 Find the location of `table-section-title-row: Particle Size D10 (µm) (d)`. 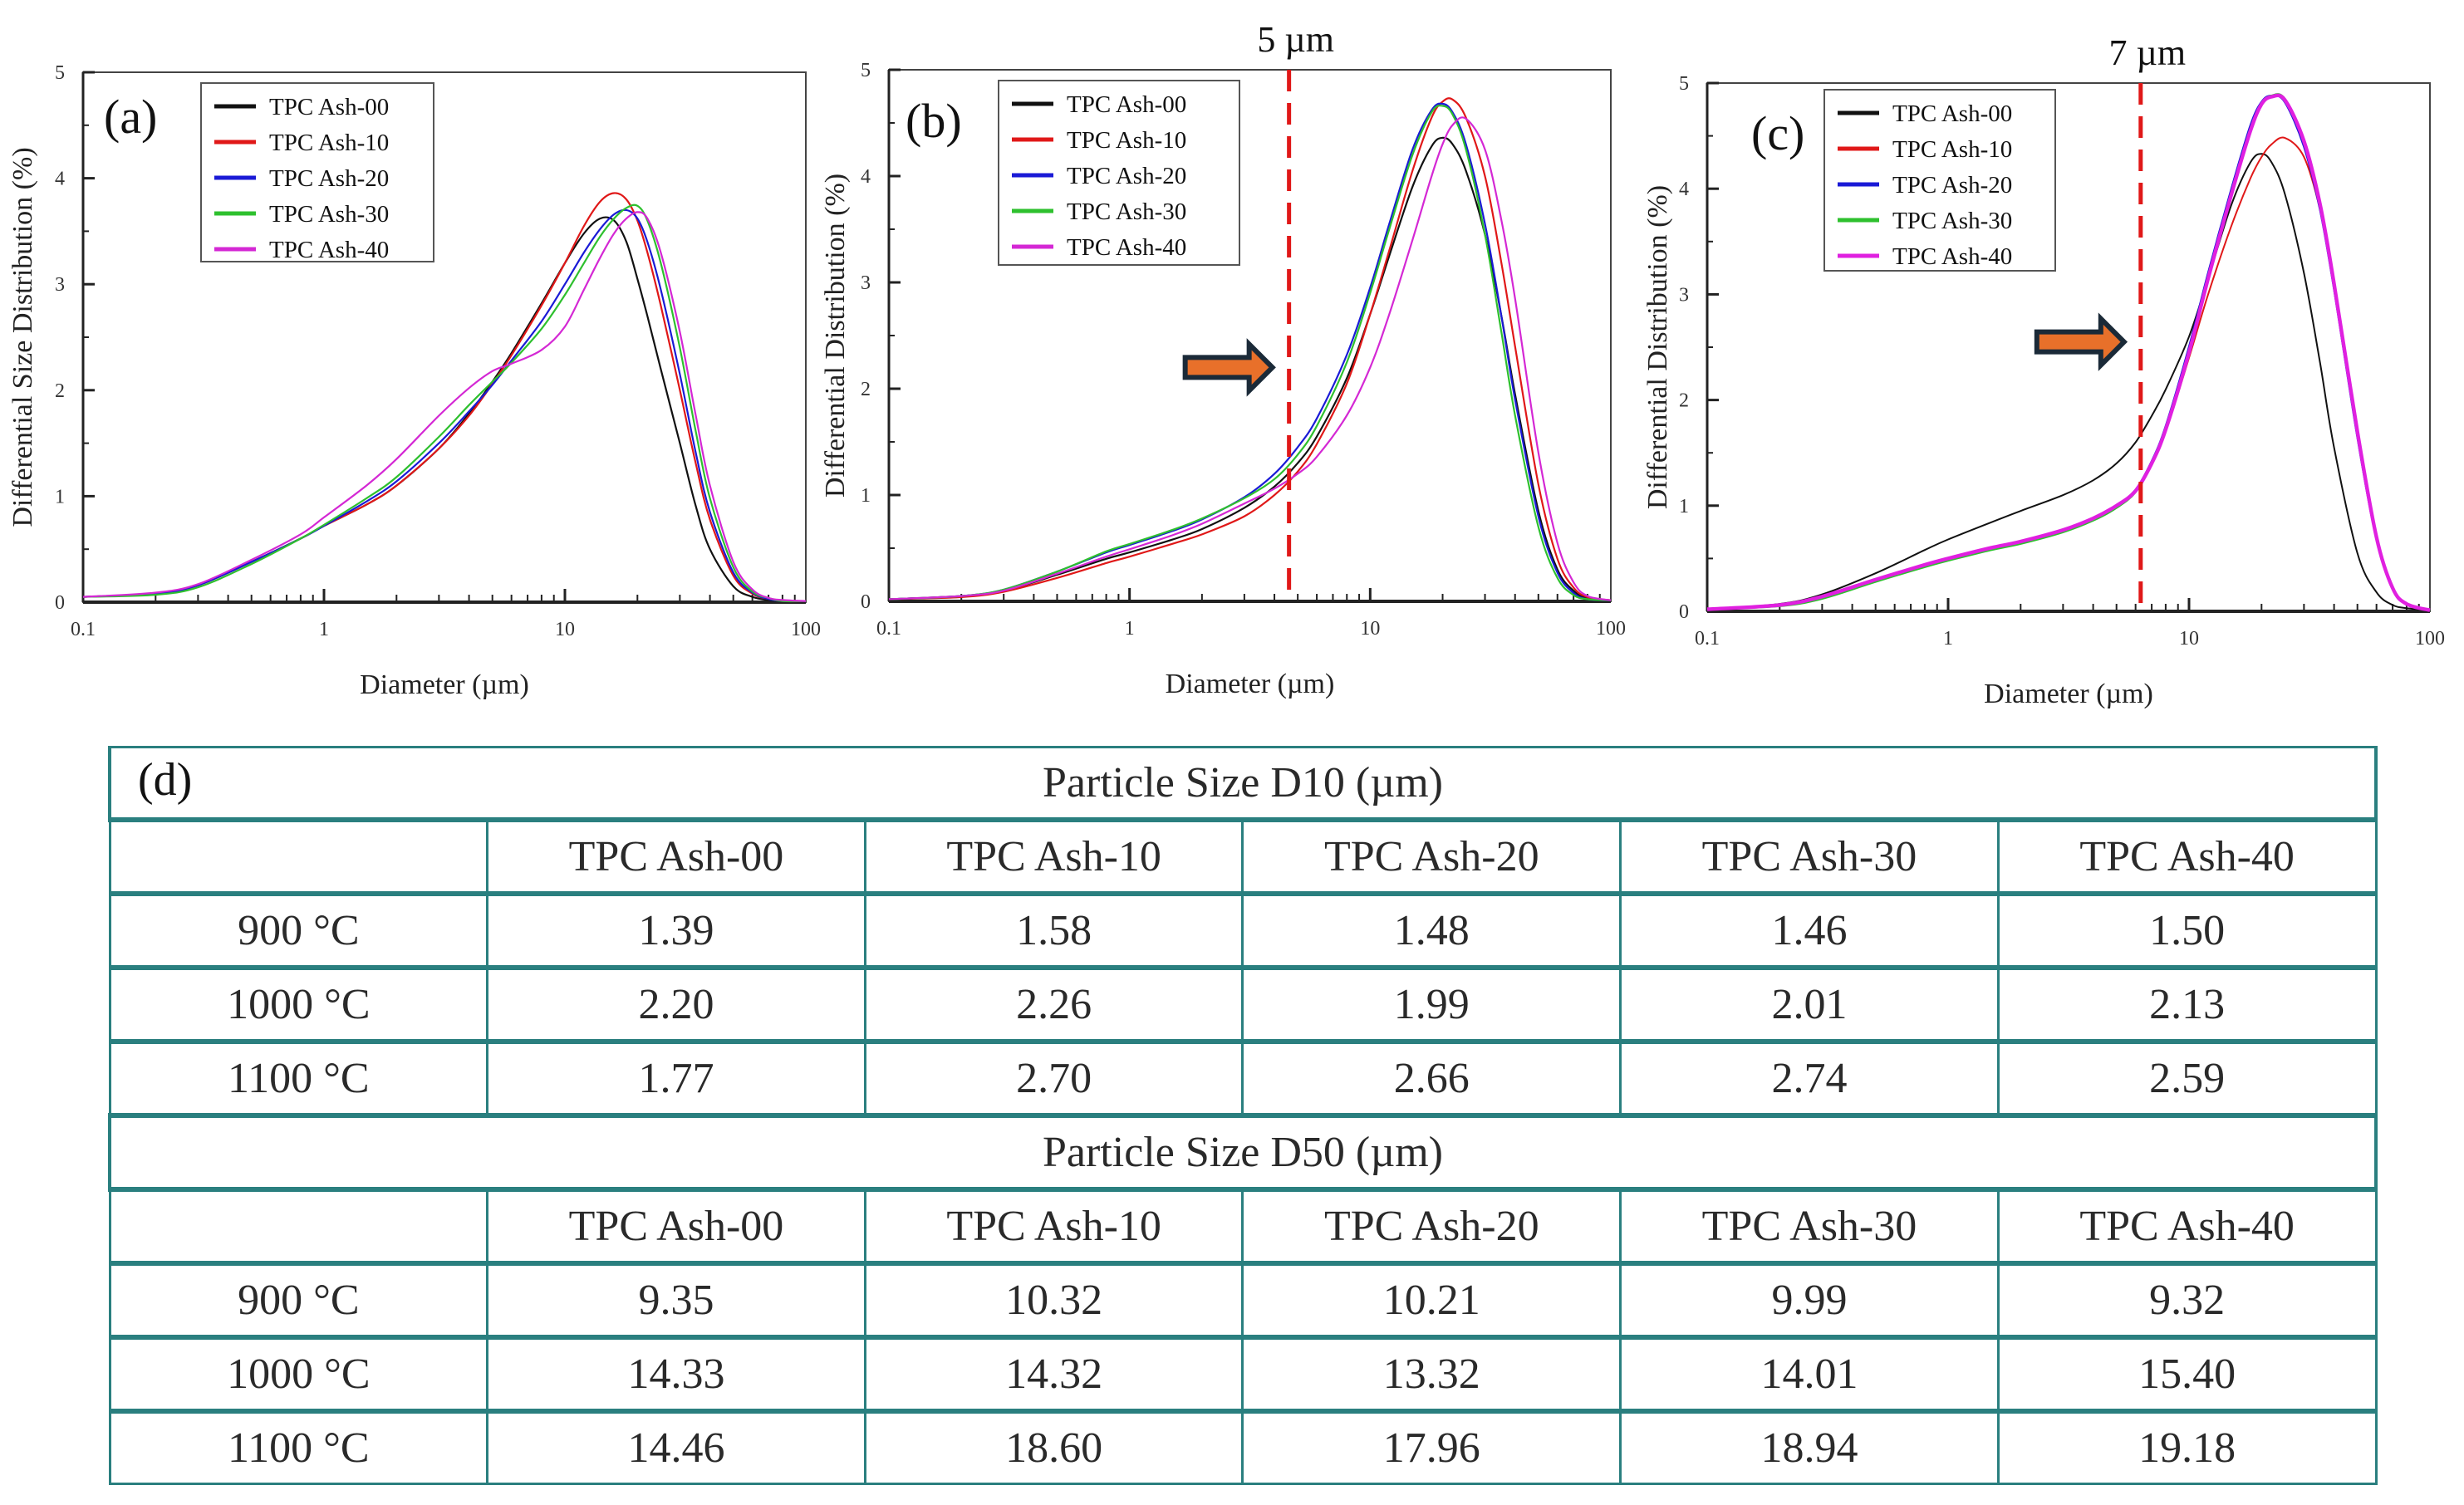

table-section-title-row: Particle Size D10 (µm) (d) is located at coordinates (1243, 784).